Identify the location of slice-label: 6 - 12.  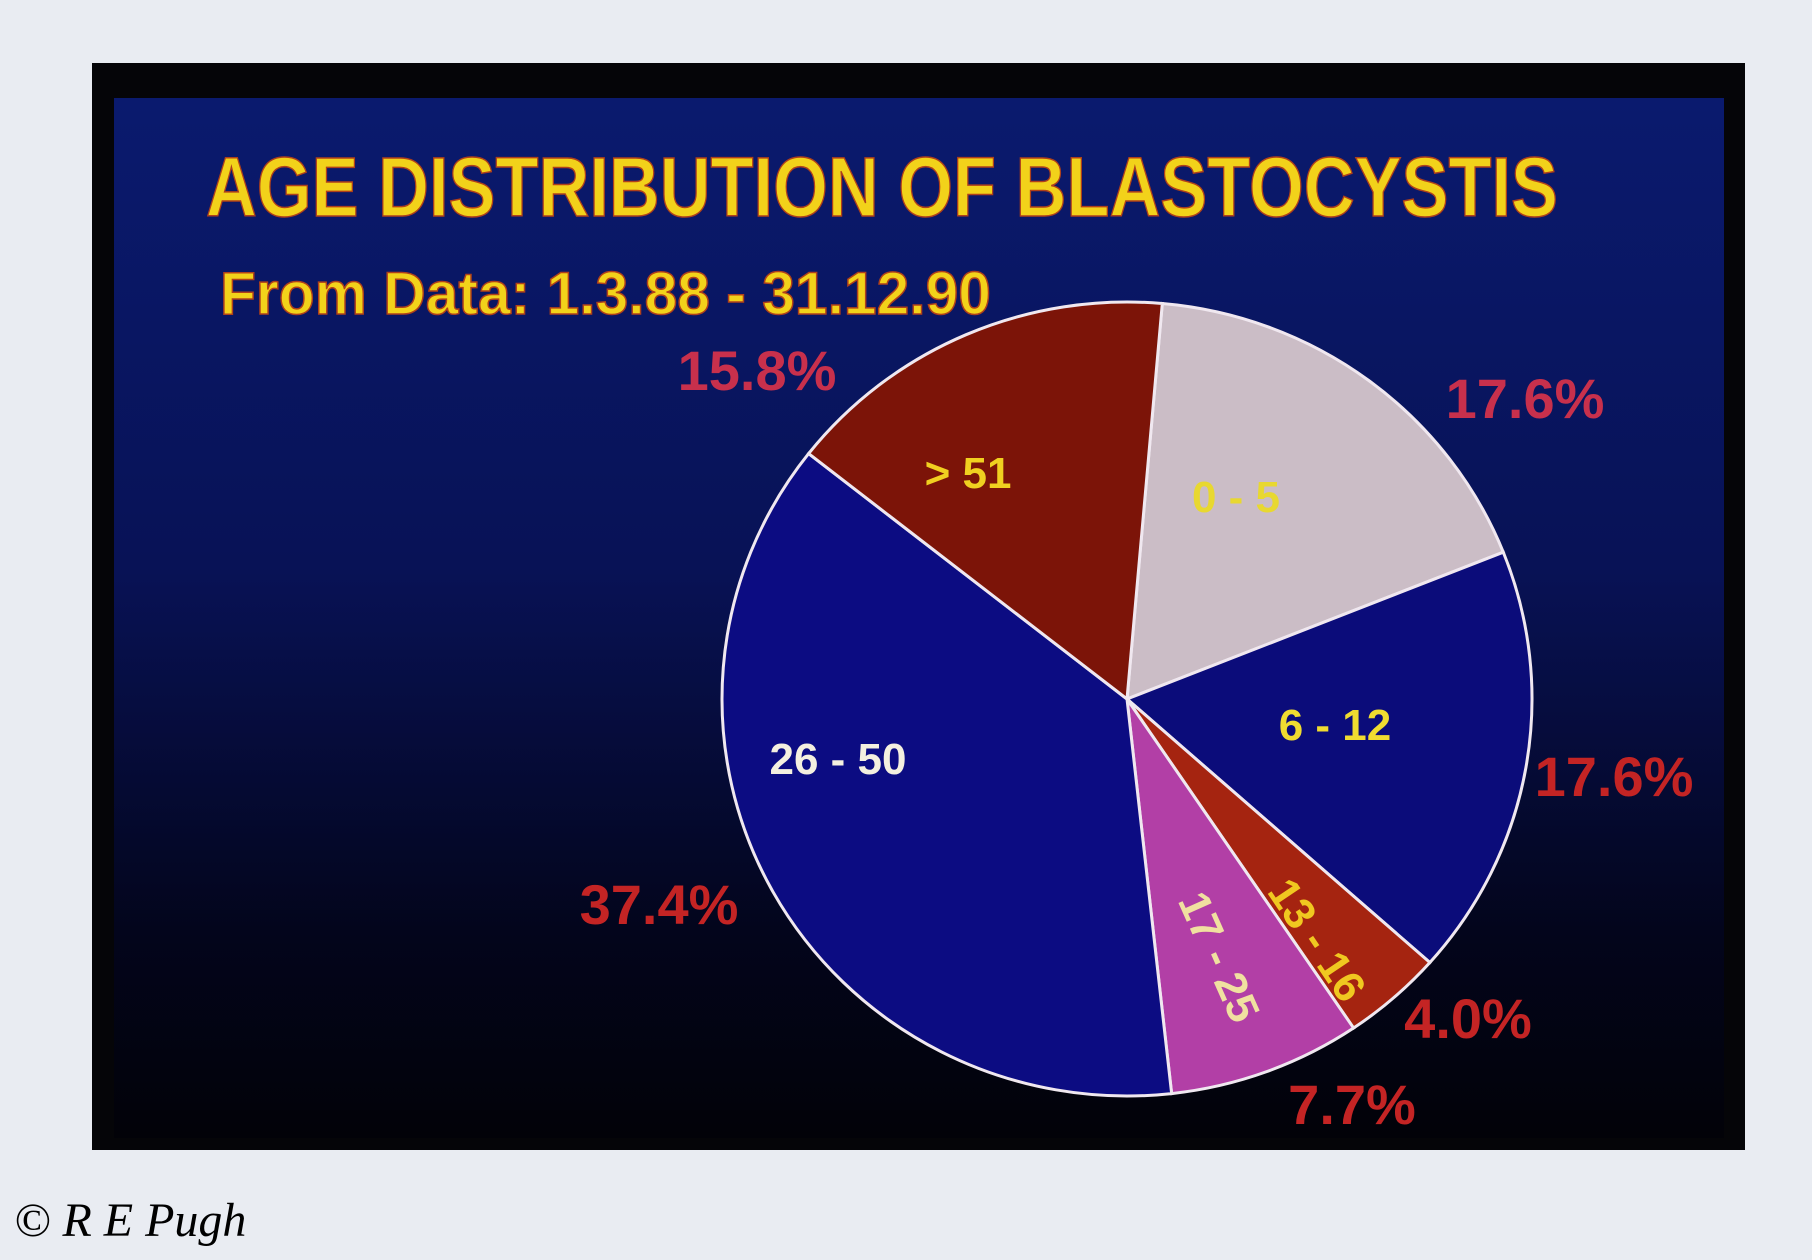
(1335, 725).